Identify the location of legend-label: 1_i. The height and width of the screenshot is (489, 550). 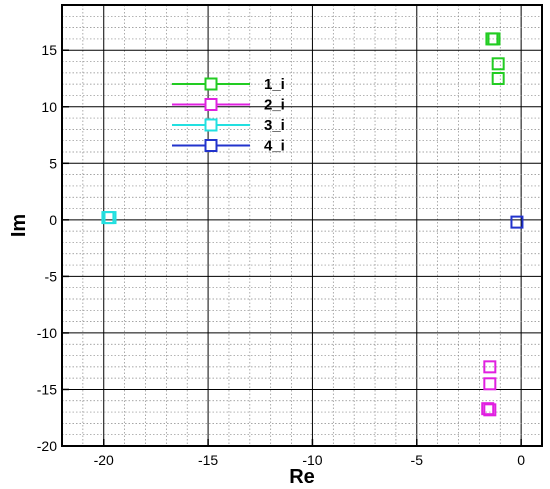
(274, 84).